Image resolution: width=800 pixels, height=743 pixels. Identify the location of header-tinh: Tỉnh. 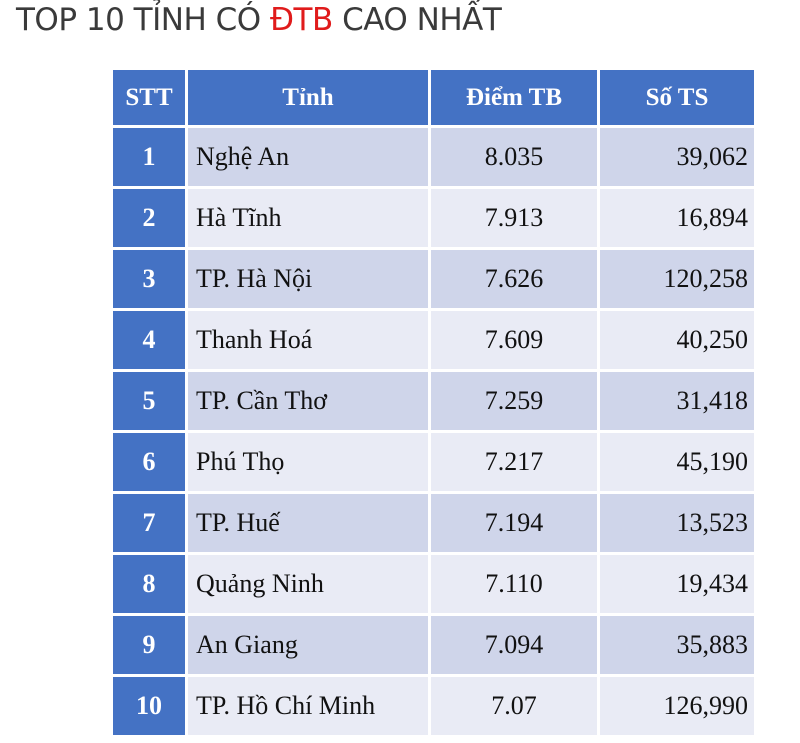
(308, 97).